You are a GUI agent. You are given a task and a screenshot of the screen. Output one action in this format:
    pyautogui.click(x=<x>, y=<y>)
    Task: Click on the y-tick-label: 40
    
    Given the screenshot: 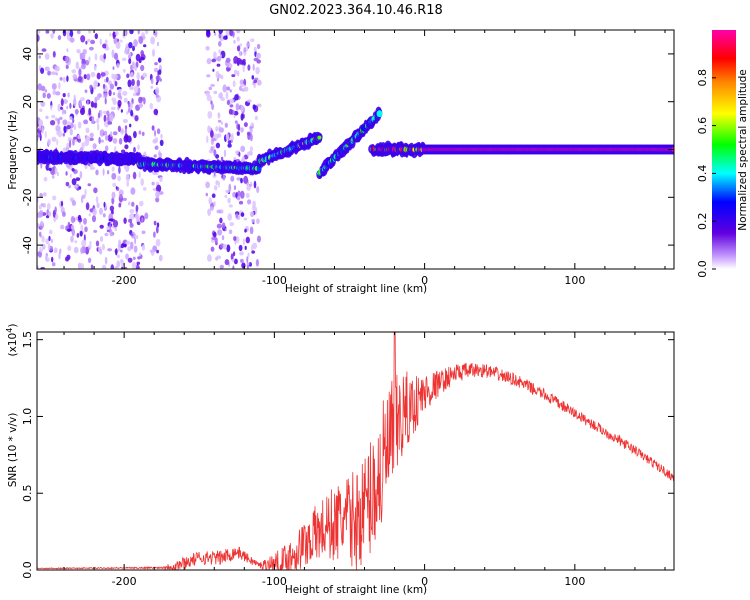 What is the action you would take?
    pyautogui.click(x=27, y=54)
    